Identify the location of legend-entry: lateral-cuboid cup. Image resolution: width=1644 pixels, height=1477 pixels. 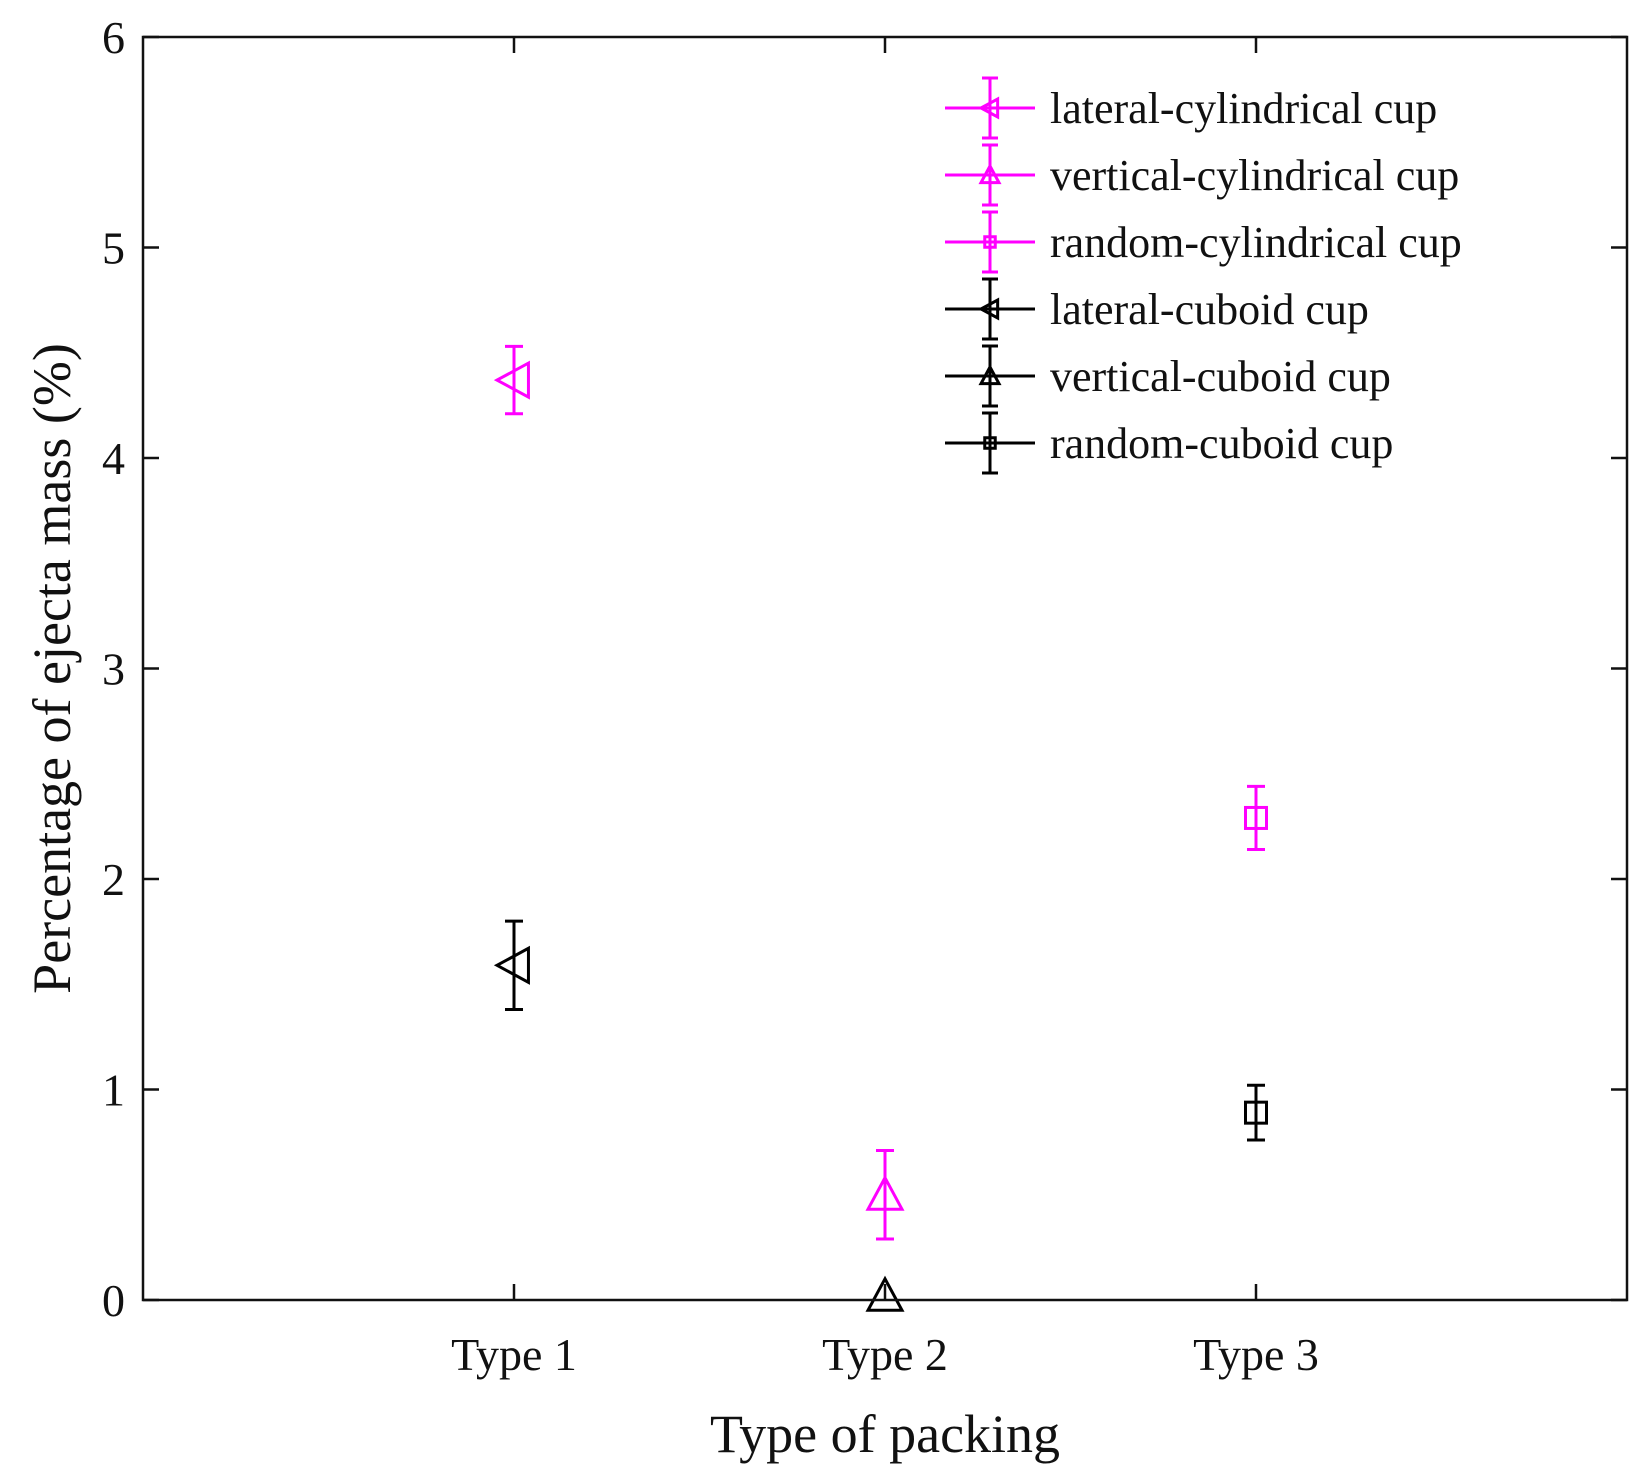
(1157, 309).